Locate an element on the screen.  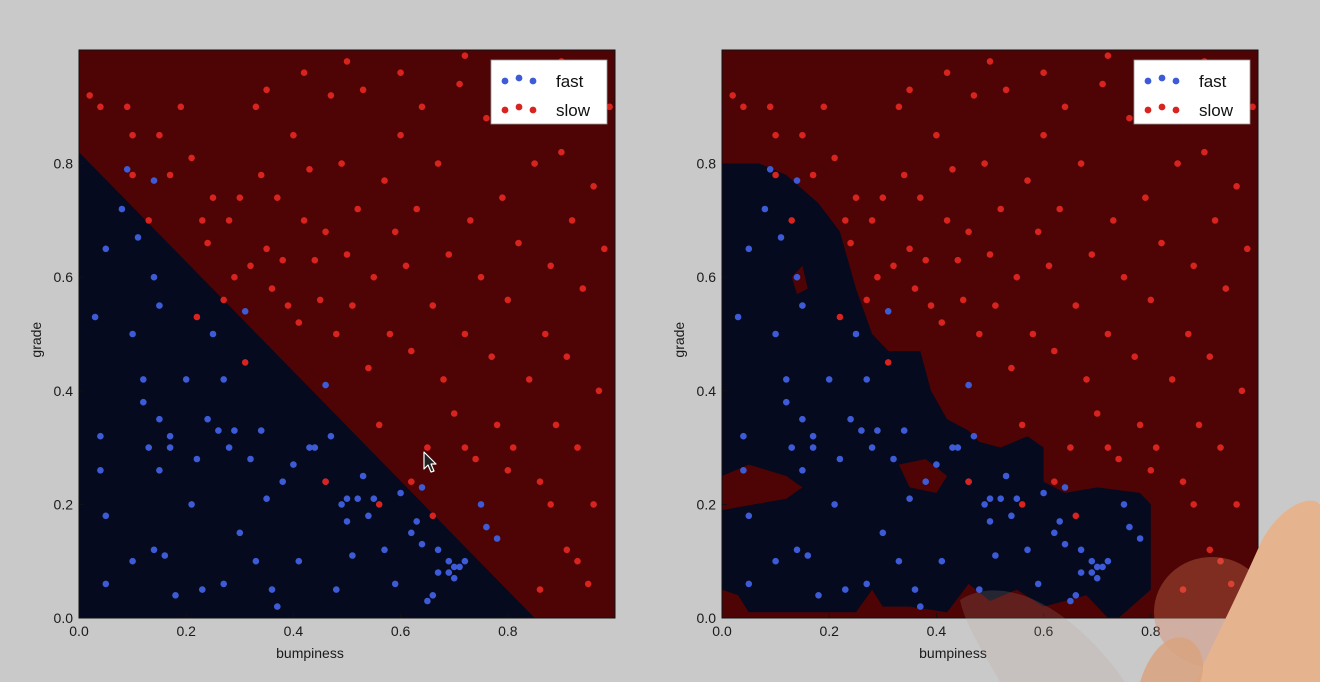
x-tick-label: 0.2 is located at coordinates (829, 631).